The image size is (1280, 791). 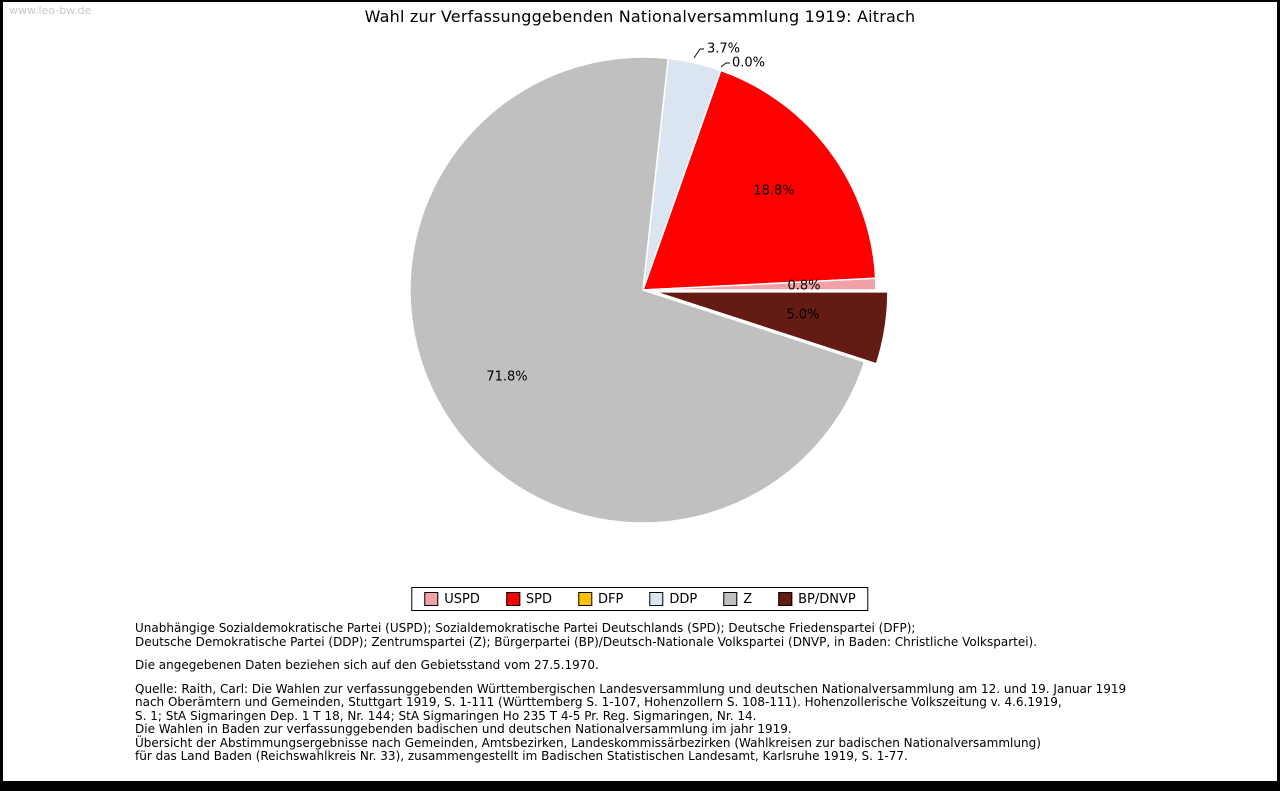 I want to click on legend-label-uspd: USPD, so click(x=462, y=599).